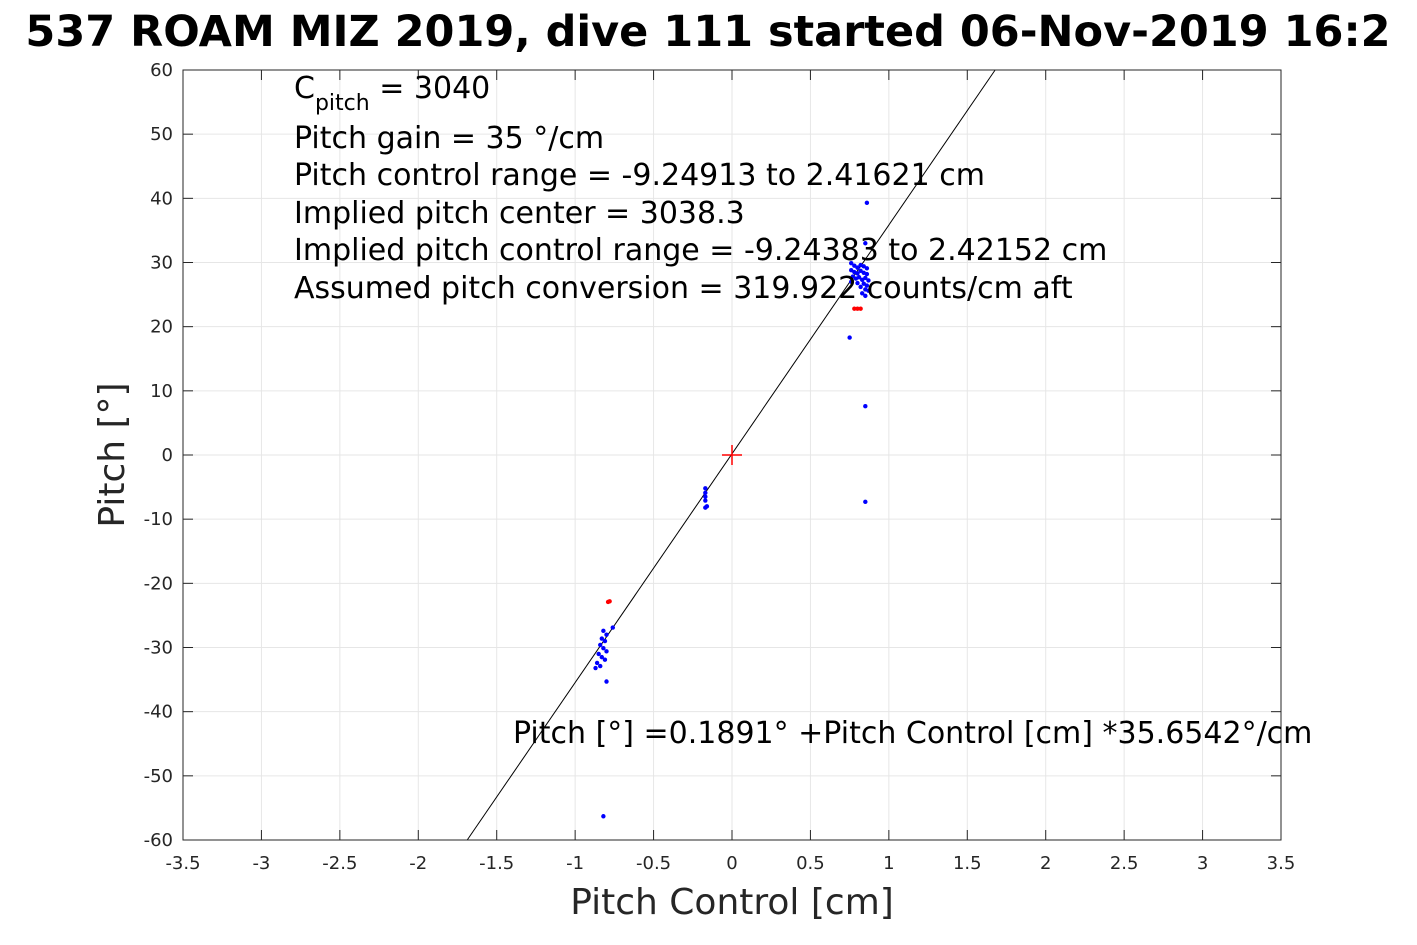  I want to click on x-axis-label: Pitch Control [cm], so click(732, 902).